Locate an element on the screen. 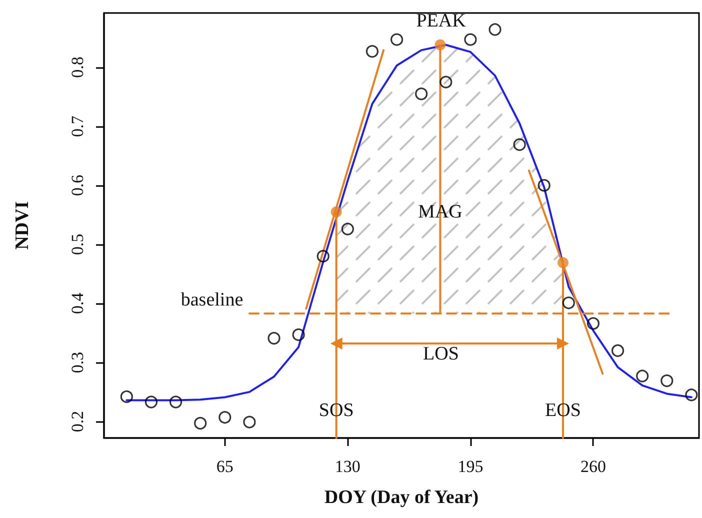 This screenshot has height=518, width=702. y-tick-label: 0.3 is located at coordinates (77, 363).